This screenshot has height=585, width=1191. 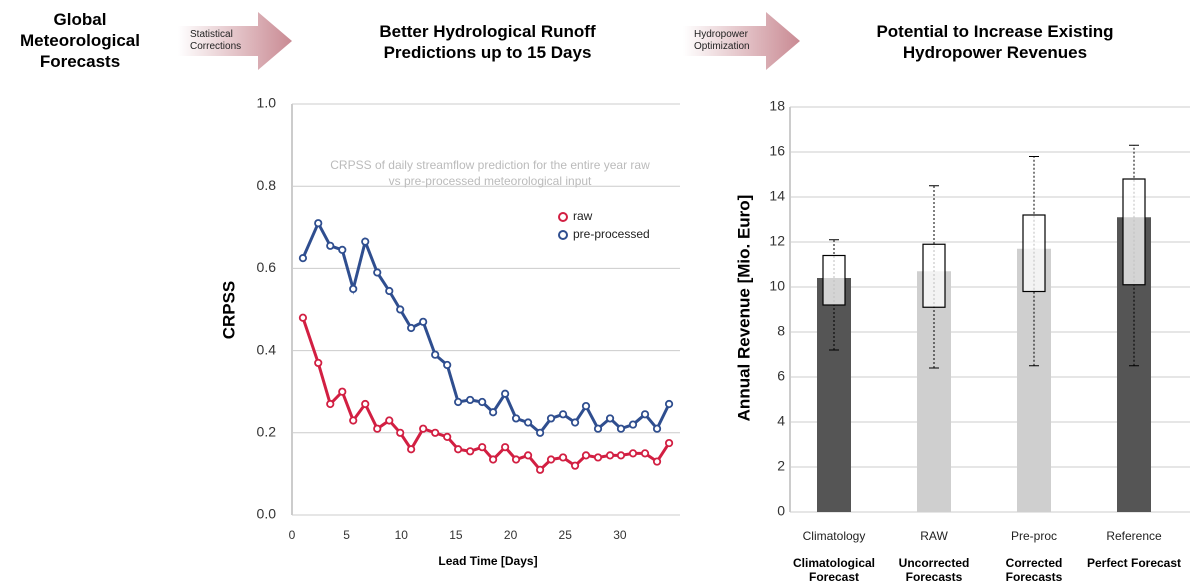 What do you see at coordinates (267, 267) in the screenshot?
I see `y-tick-label: 0.6` at bounding box center [267, 267].